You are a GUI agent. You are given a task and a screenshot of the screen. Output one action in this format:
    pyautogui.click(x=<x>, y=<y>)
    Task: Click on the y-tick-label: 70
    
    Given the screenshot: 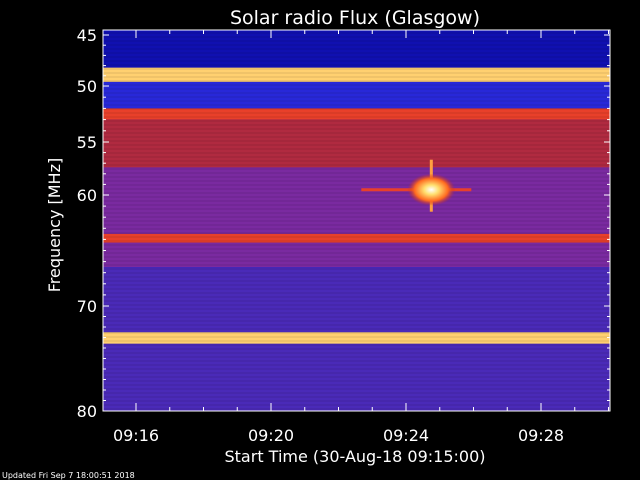 What is the action you would take?
    pyautogui.click(x=87, y=306)
    